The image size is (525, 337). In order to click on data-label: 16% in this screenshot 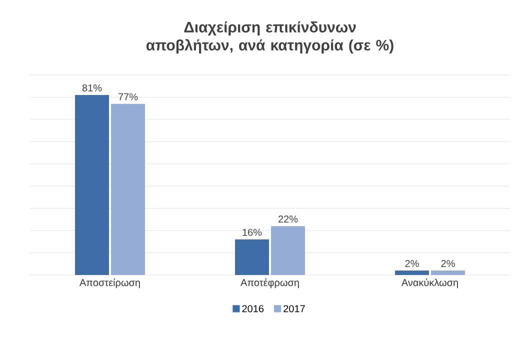, I will do `click(252, 232)`.